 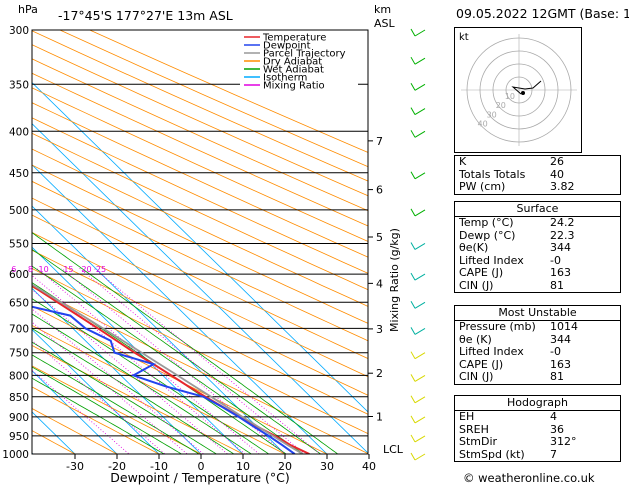 I want to click on km-tick-label: 5, so click(x=379, y=237).